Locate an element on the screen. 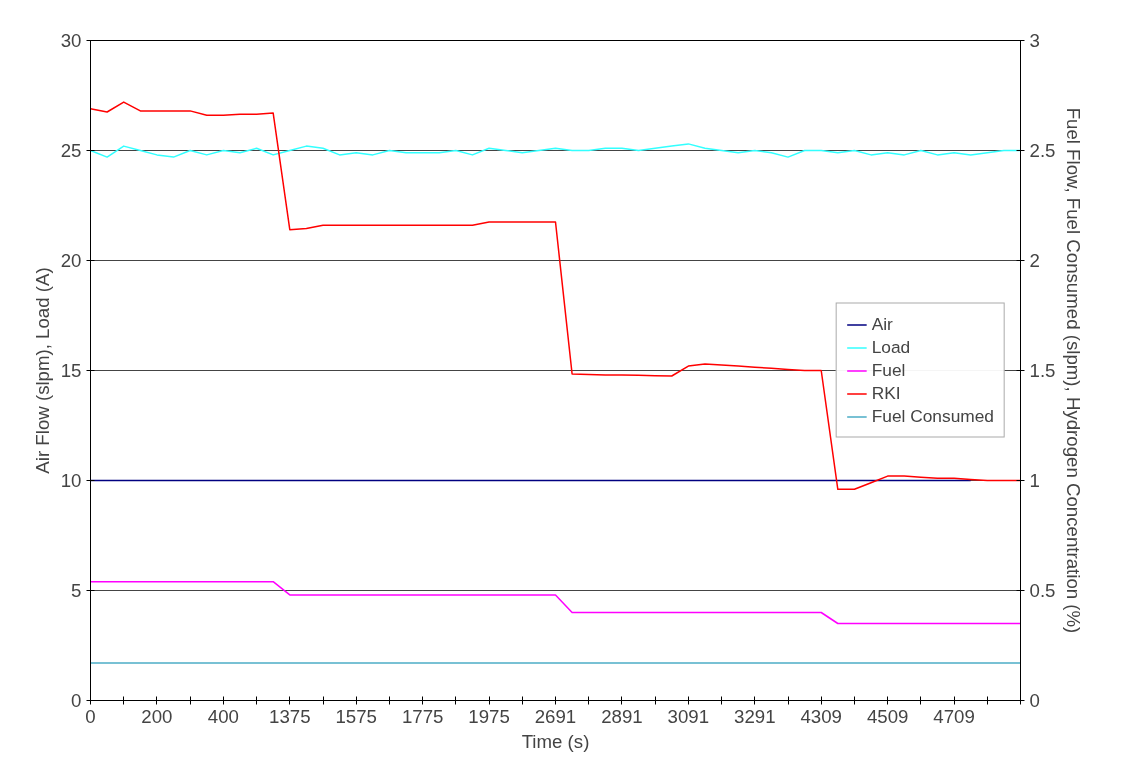 The image size is (1143, 763). y-tick-label: 5 is located at coordinates (76, 590).